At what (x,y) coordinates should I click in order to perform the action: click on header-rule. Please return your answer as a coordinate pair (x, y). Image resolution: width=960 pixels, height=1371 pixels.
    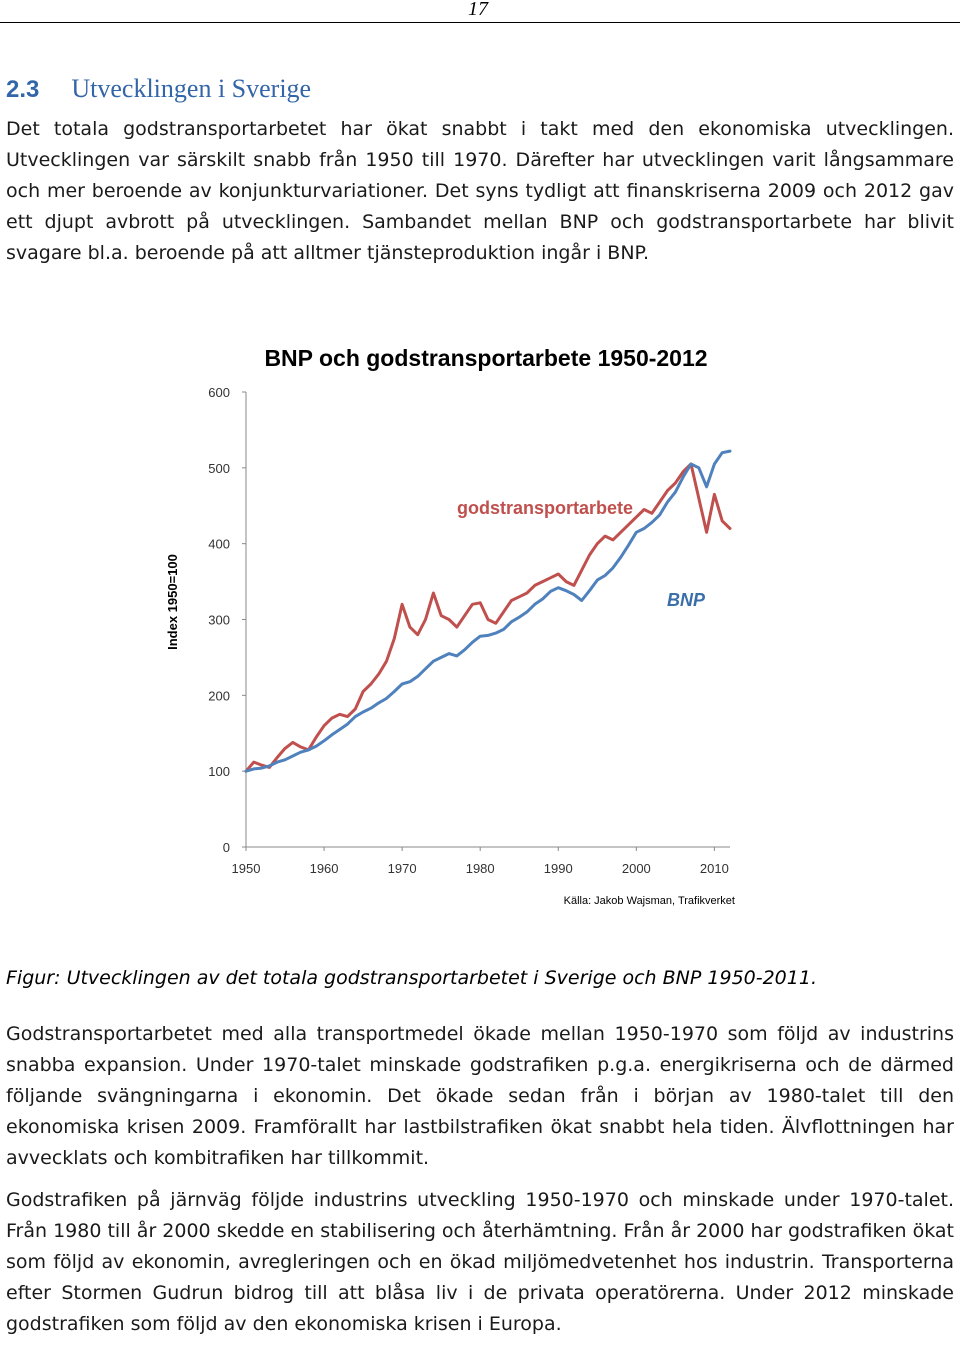
    Looking at the image, I should click on (480, 22).